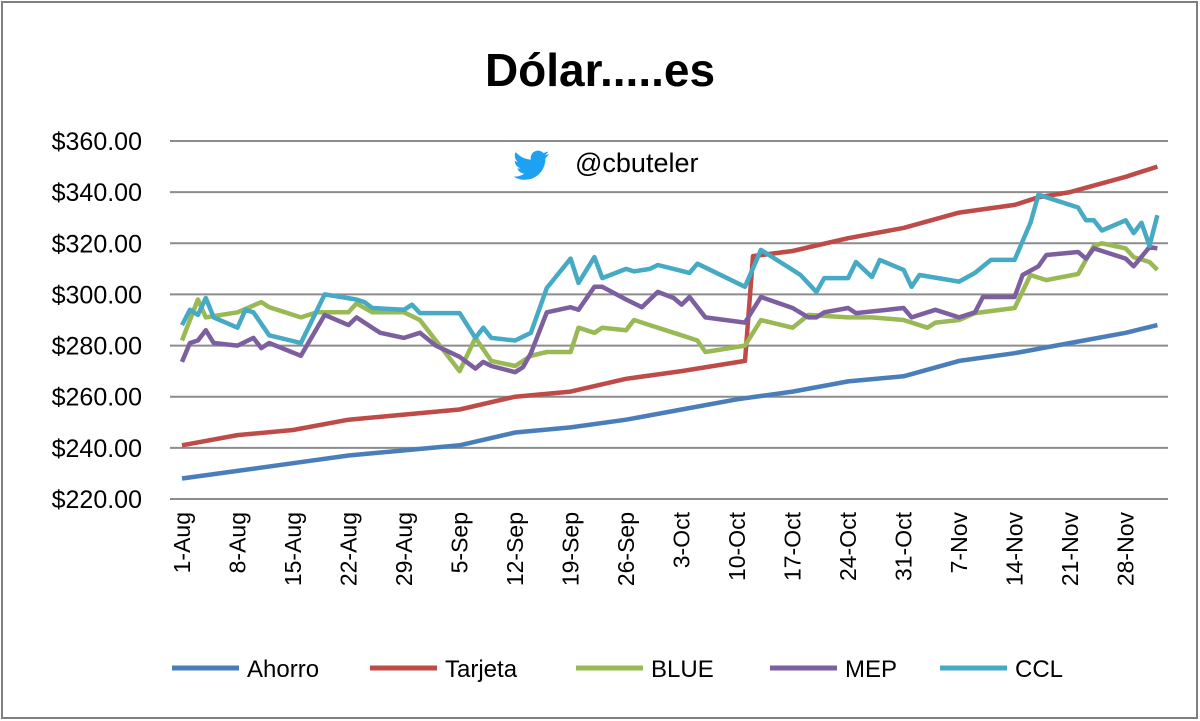  I want to click on x-tick-label: 12-Sep, so click(515, 549).